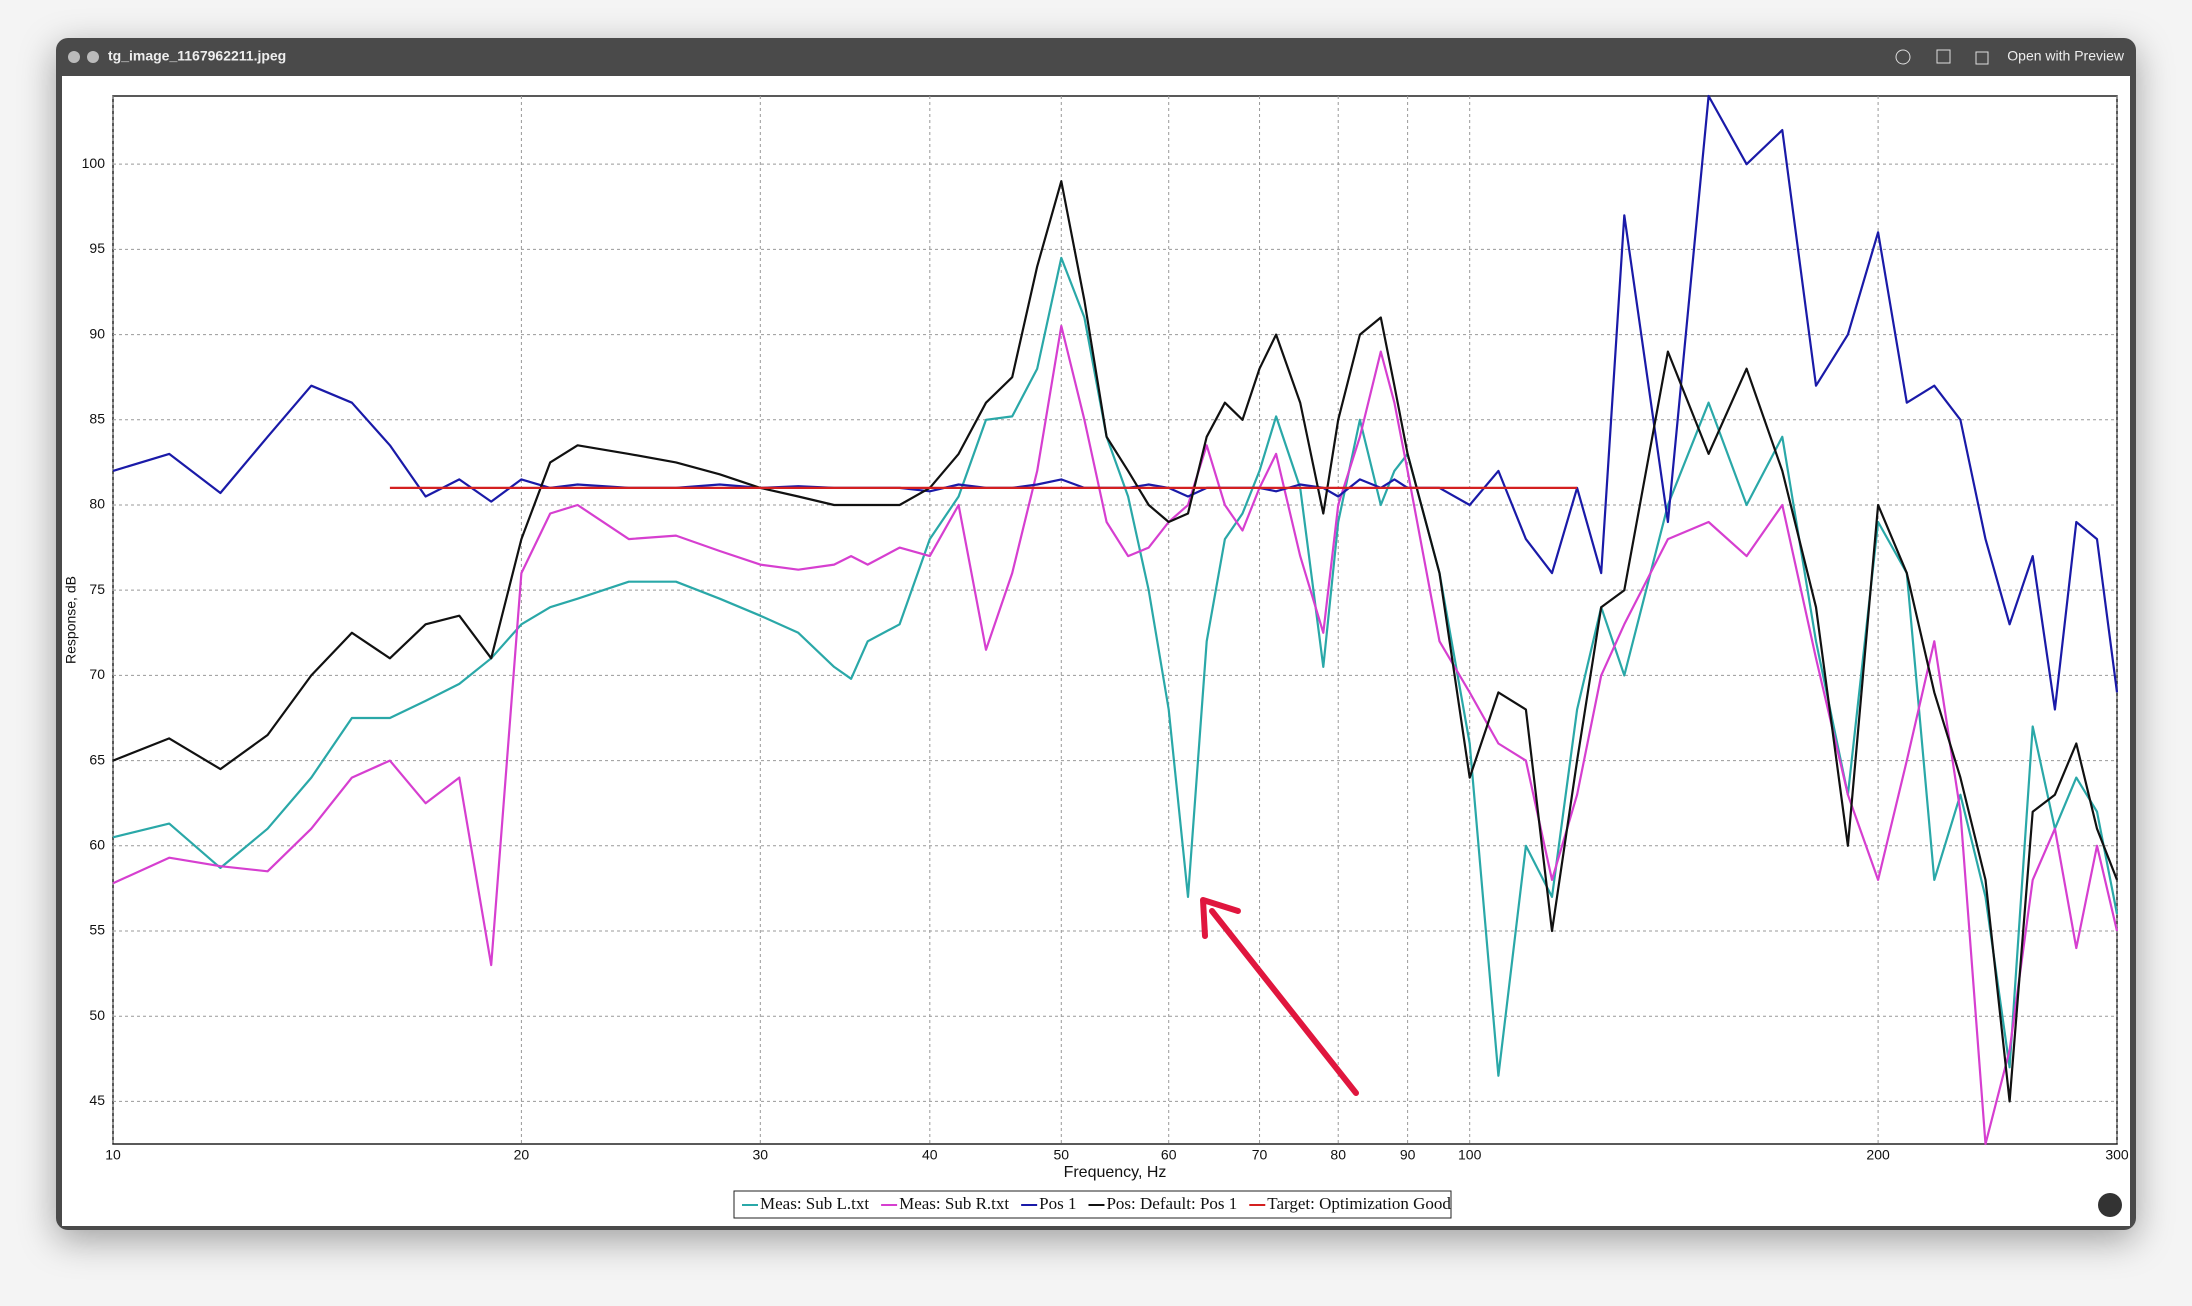 The height and width of the screenshot is (1306, 2192). What do you see at coordinates (814, 1203) in the screenshot?
I see `legend-label: Meas: Sub L.txt` at bounding box center [814, 1203].